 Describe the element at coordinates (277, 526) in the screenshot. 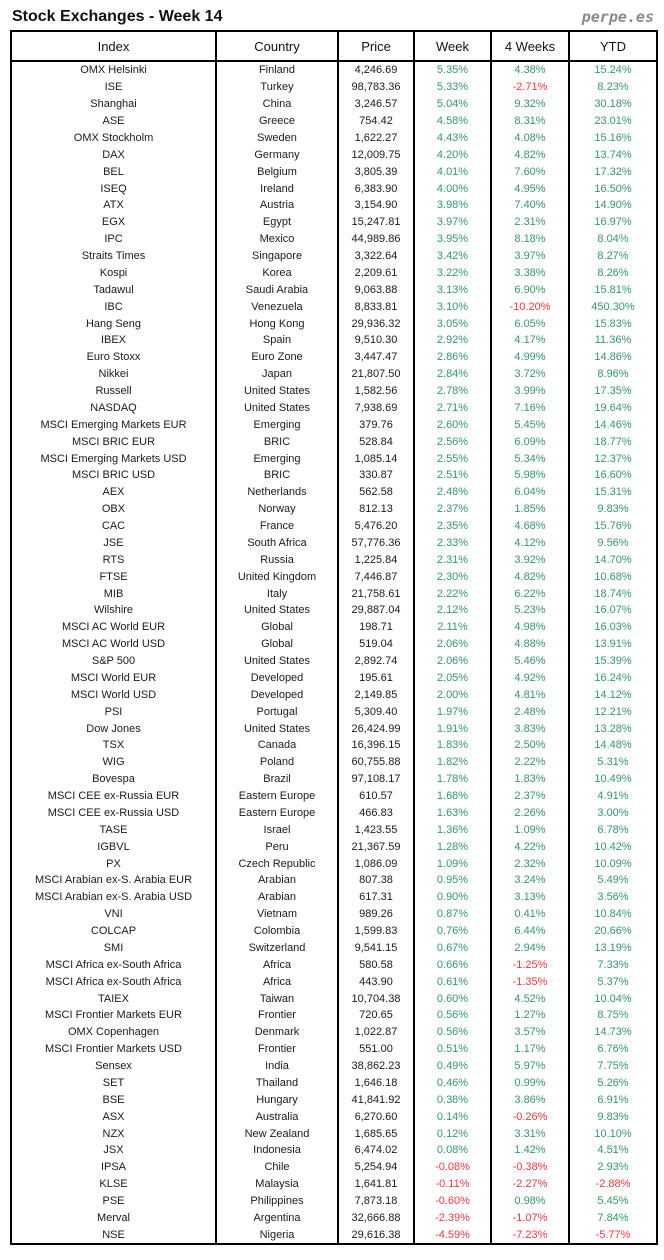

I see `country-cell: France` at that location.